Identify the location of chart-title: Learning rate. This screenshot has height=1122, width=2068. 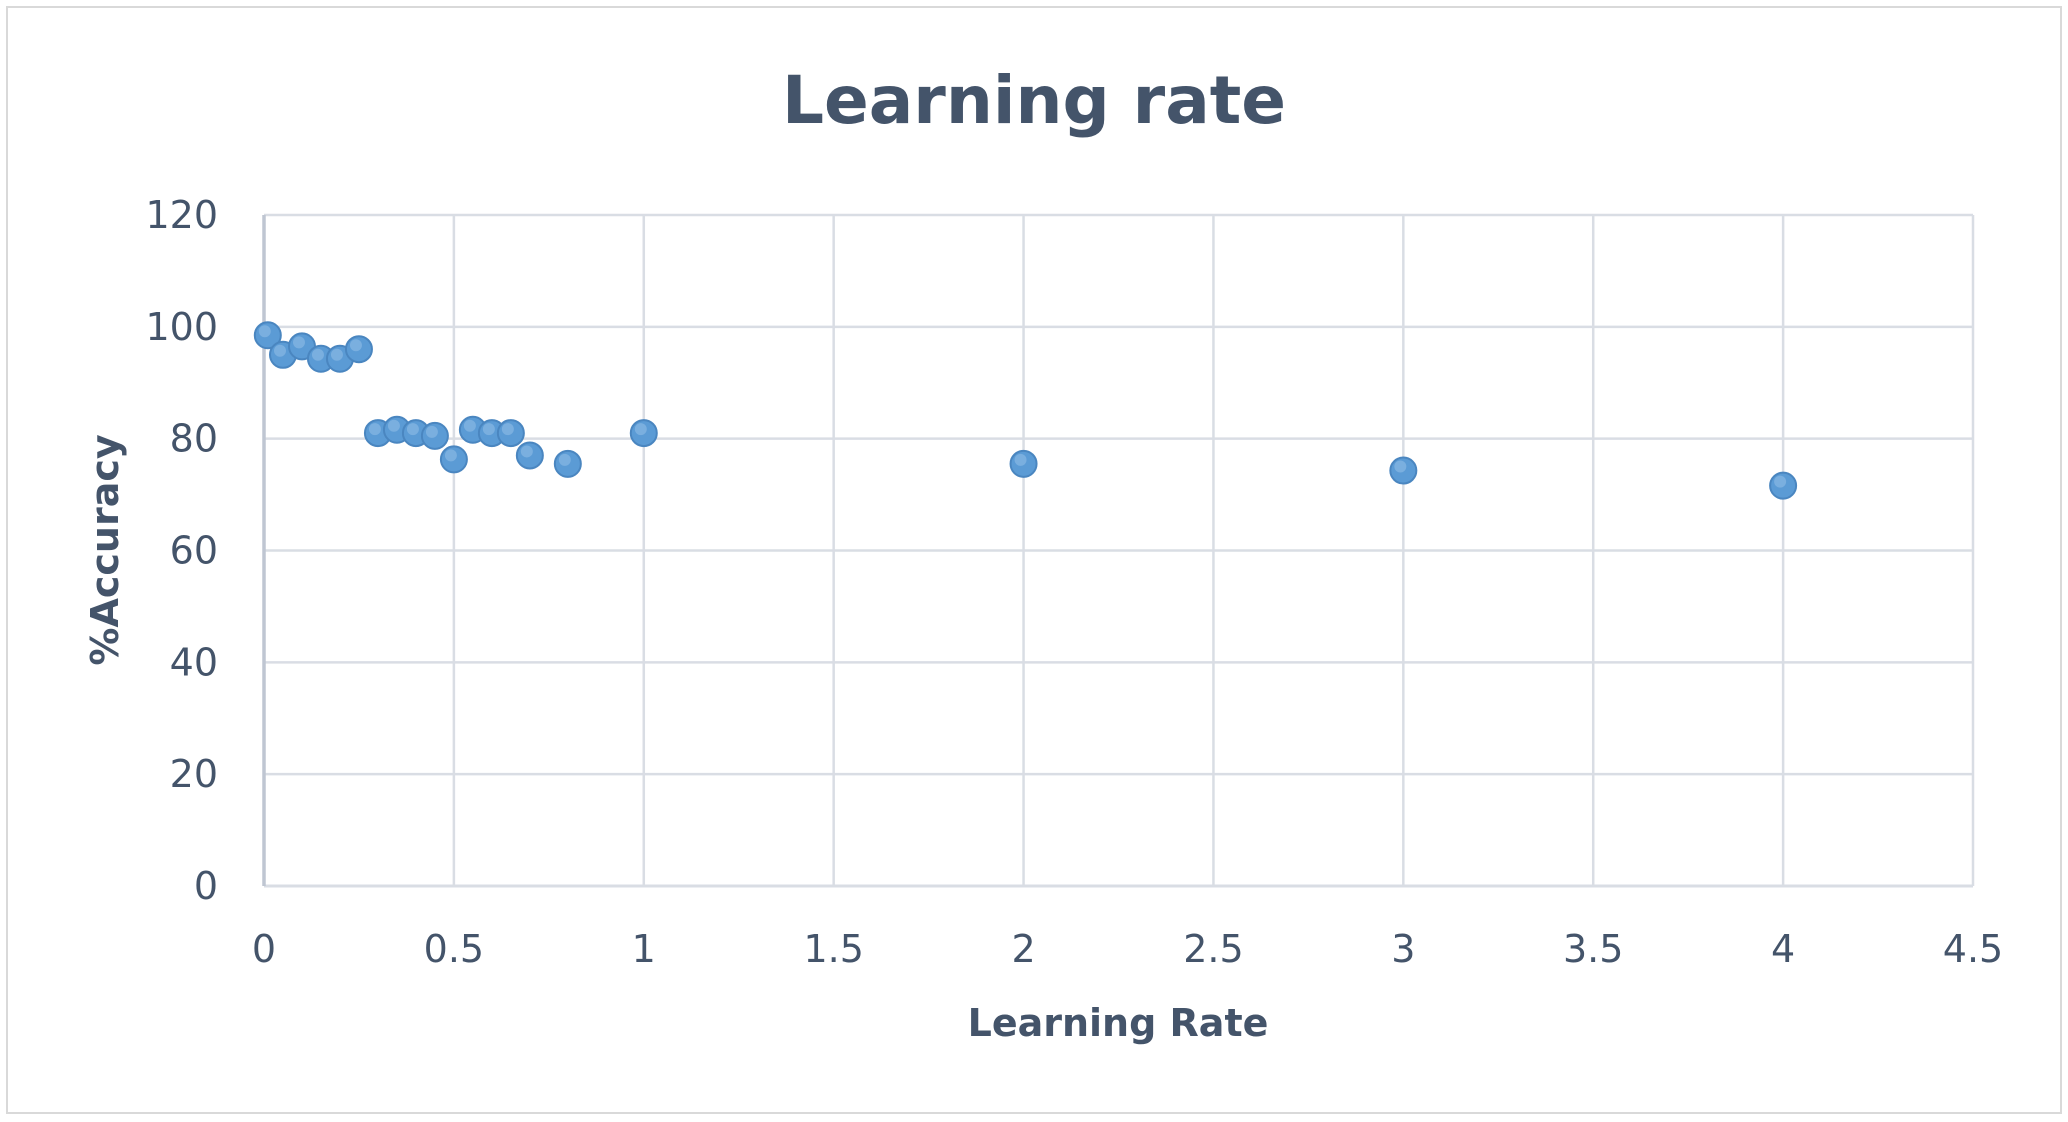
(1034, 100).